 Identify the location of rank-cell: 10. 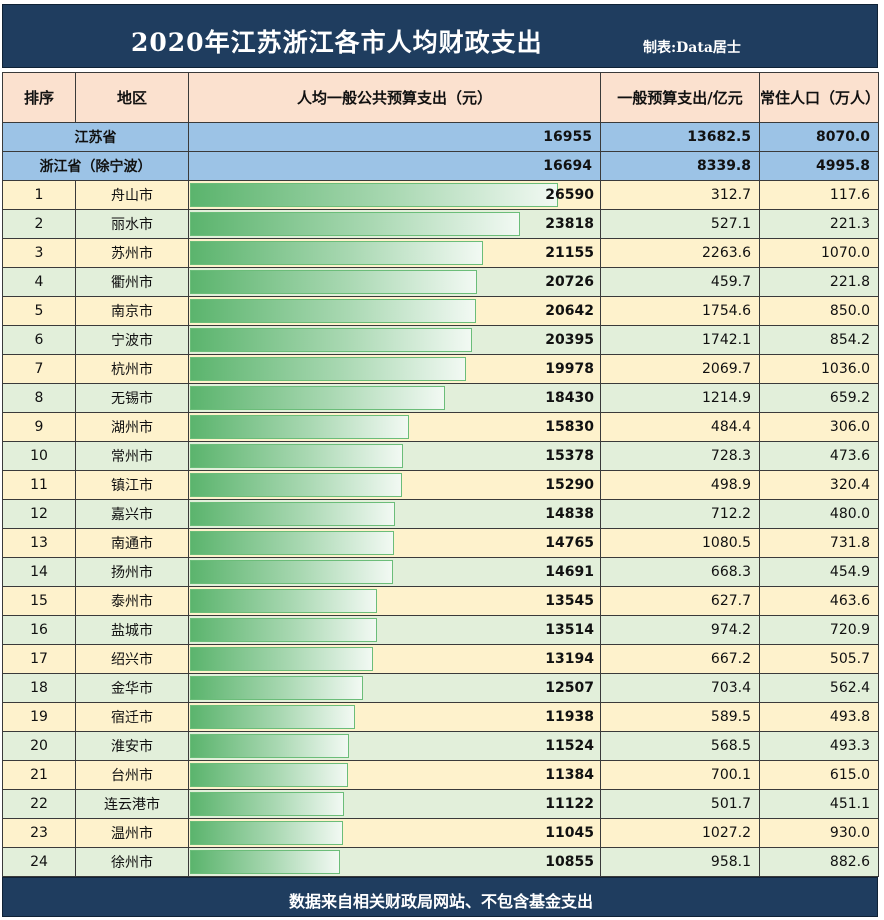
(39, 456).